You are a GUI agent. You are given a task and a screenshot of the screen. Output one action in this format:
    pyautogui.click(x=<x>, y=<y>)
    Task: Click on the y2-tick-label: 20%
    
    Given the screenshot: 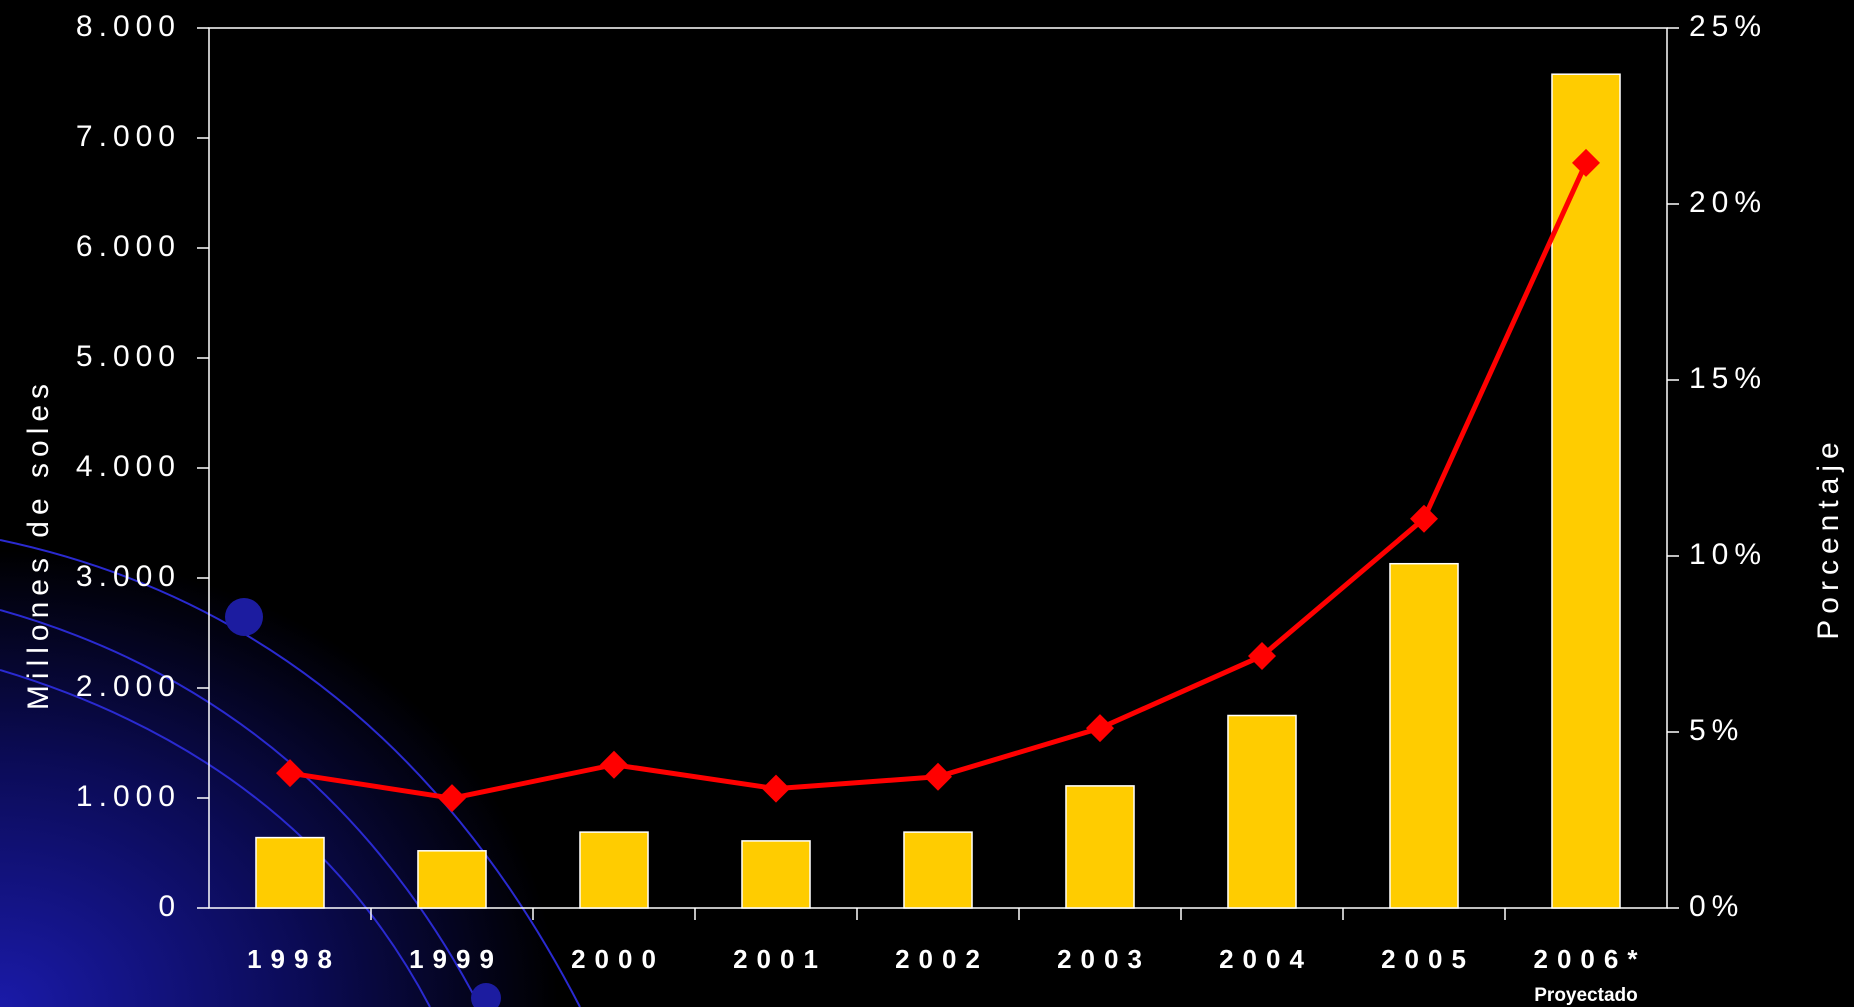 What is the action you would take?
    pyautogui.click(x=1728, y=202)
    